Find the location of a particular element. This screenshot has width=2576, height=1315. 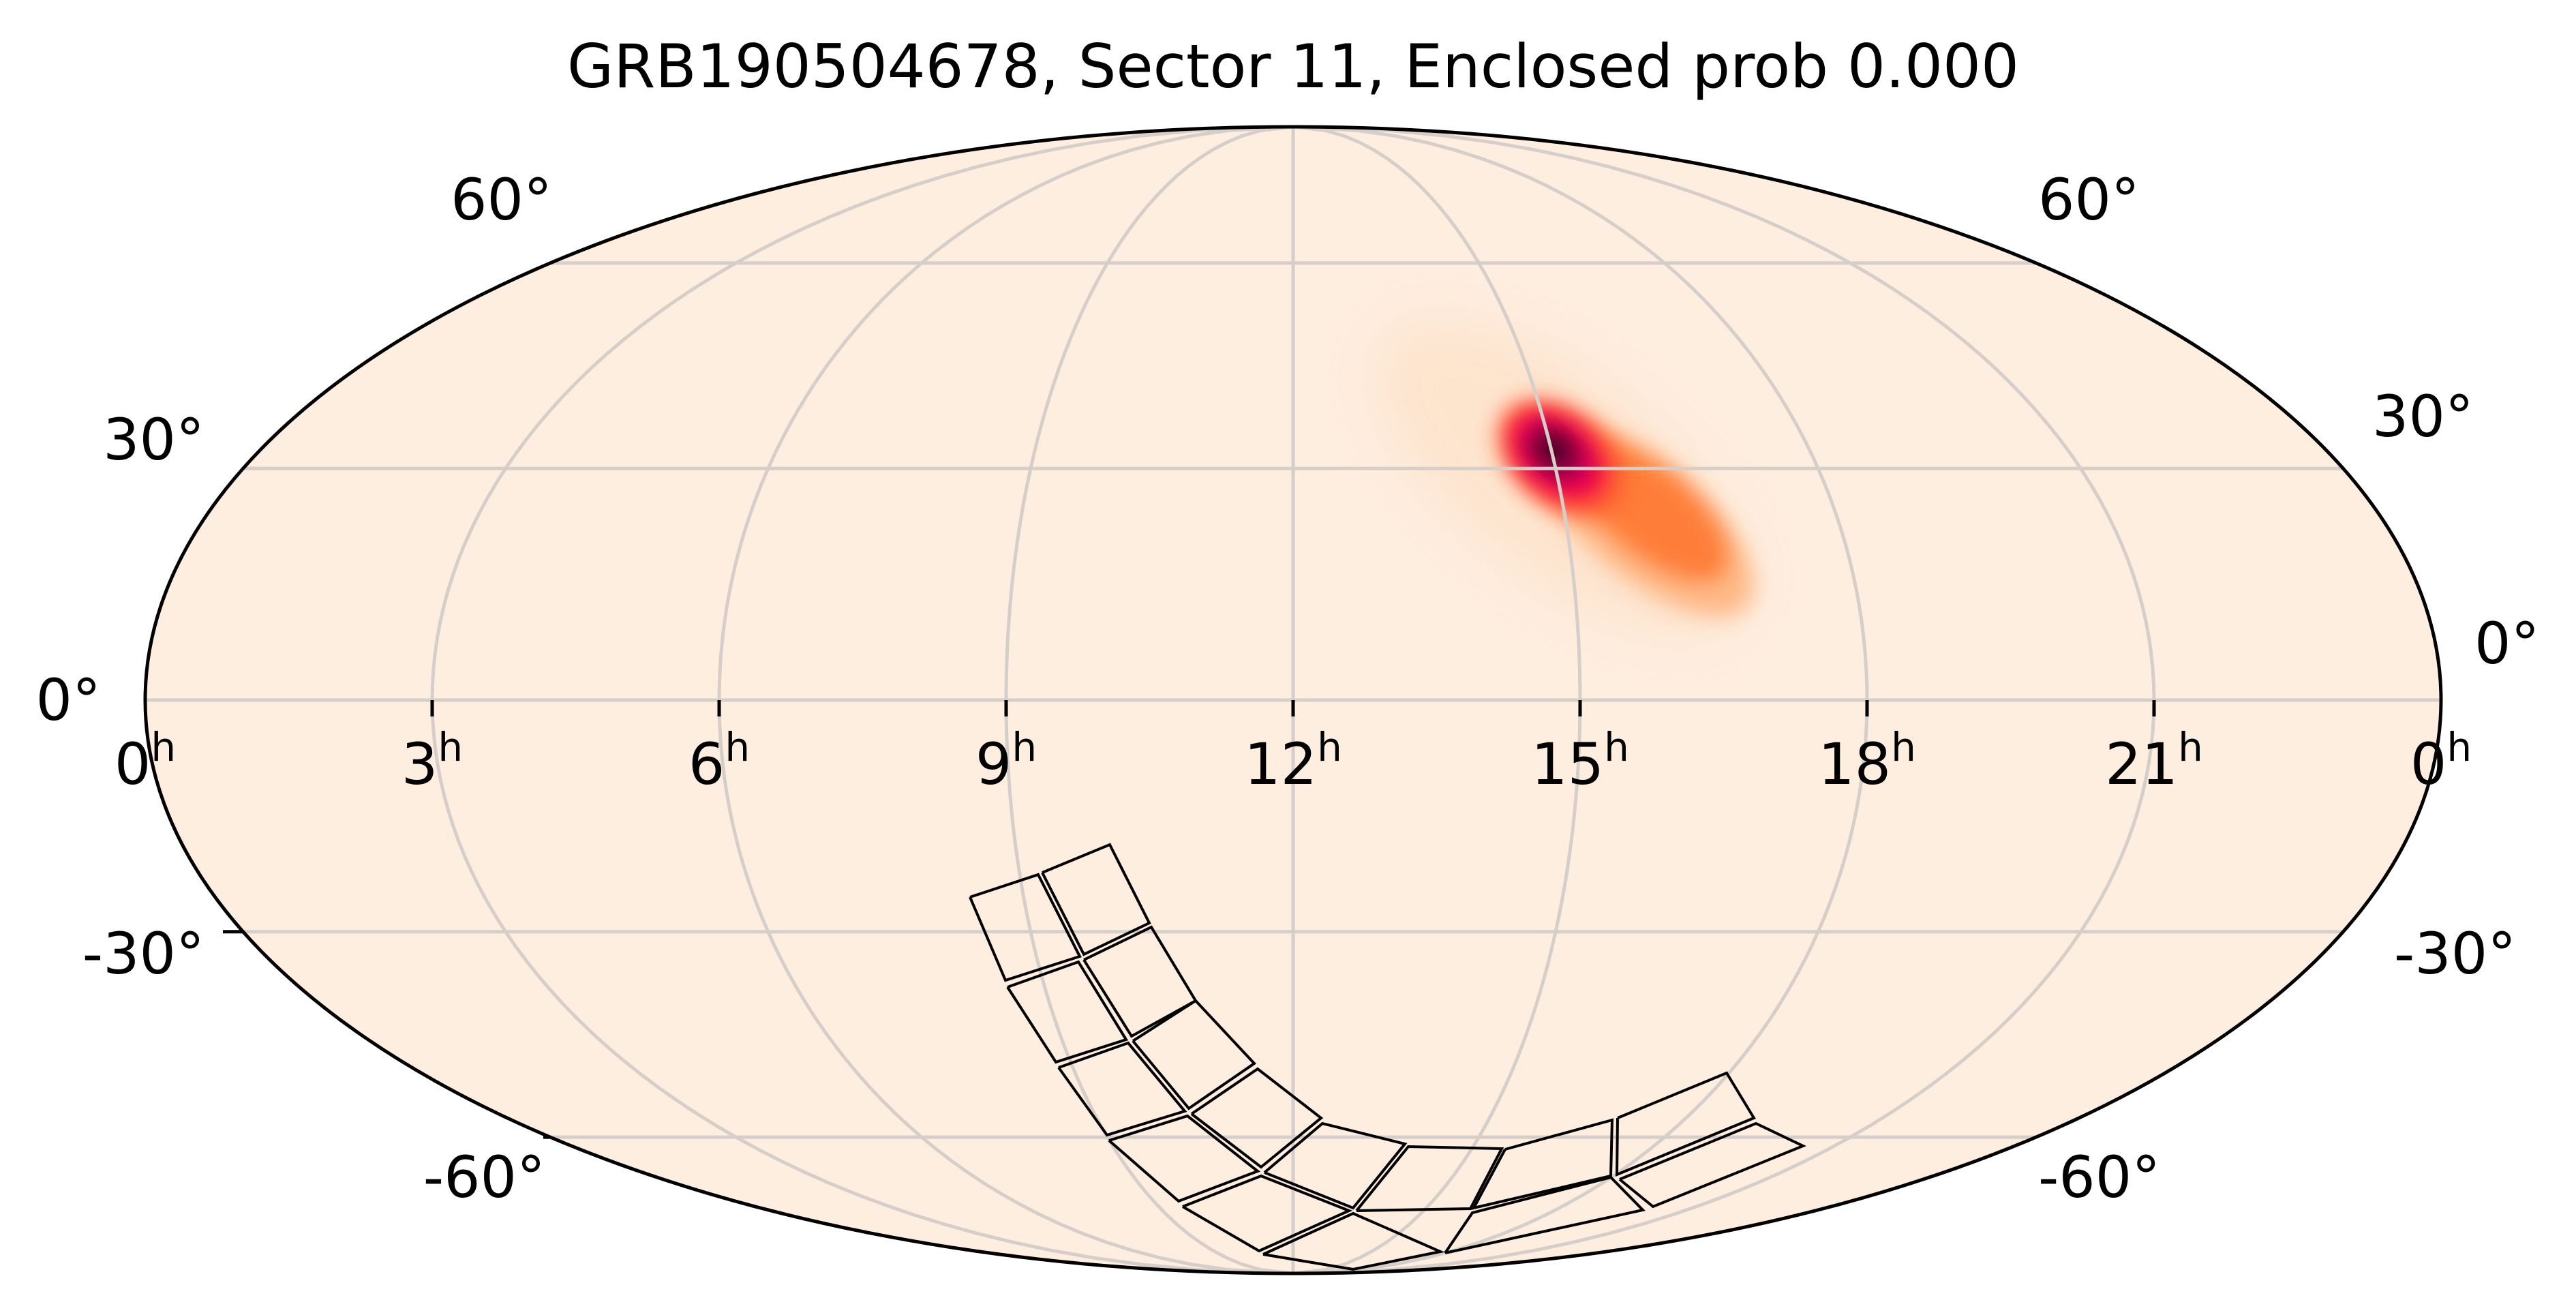

dec-label-right: 0° is located at coordinates (2506, 643).